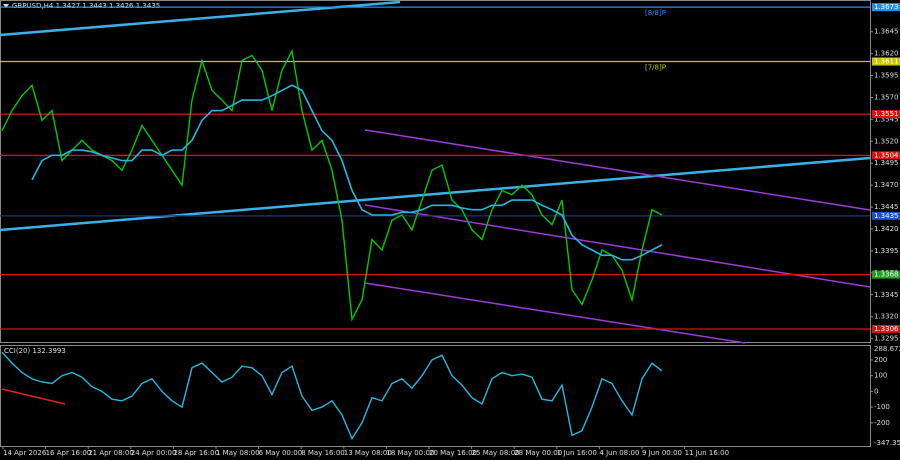  I want to click on x-tick-label: 11 Jun 16:00, so click(707, 453).